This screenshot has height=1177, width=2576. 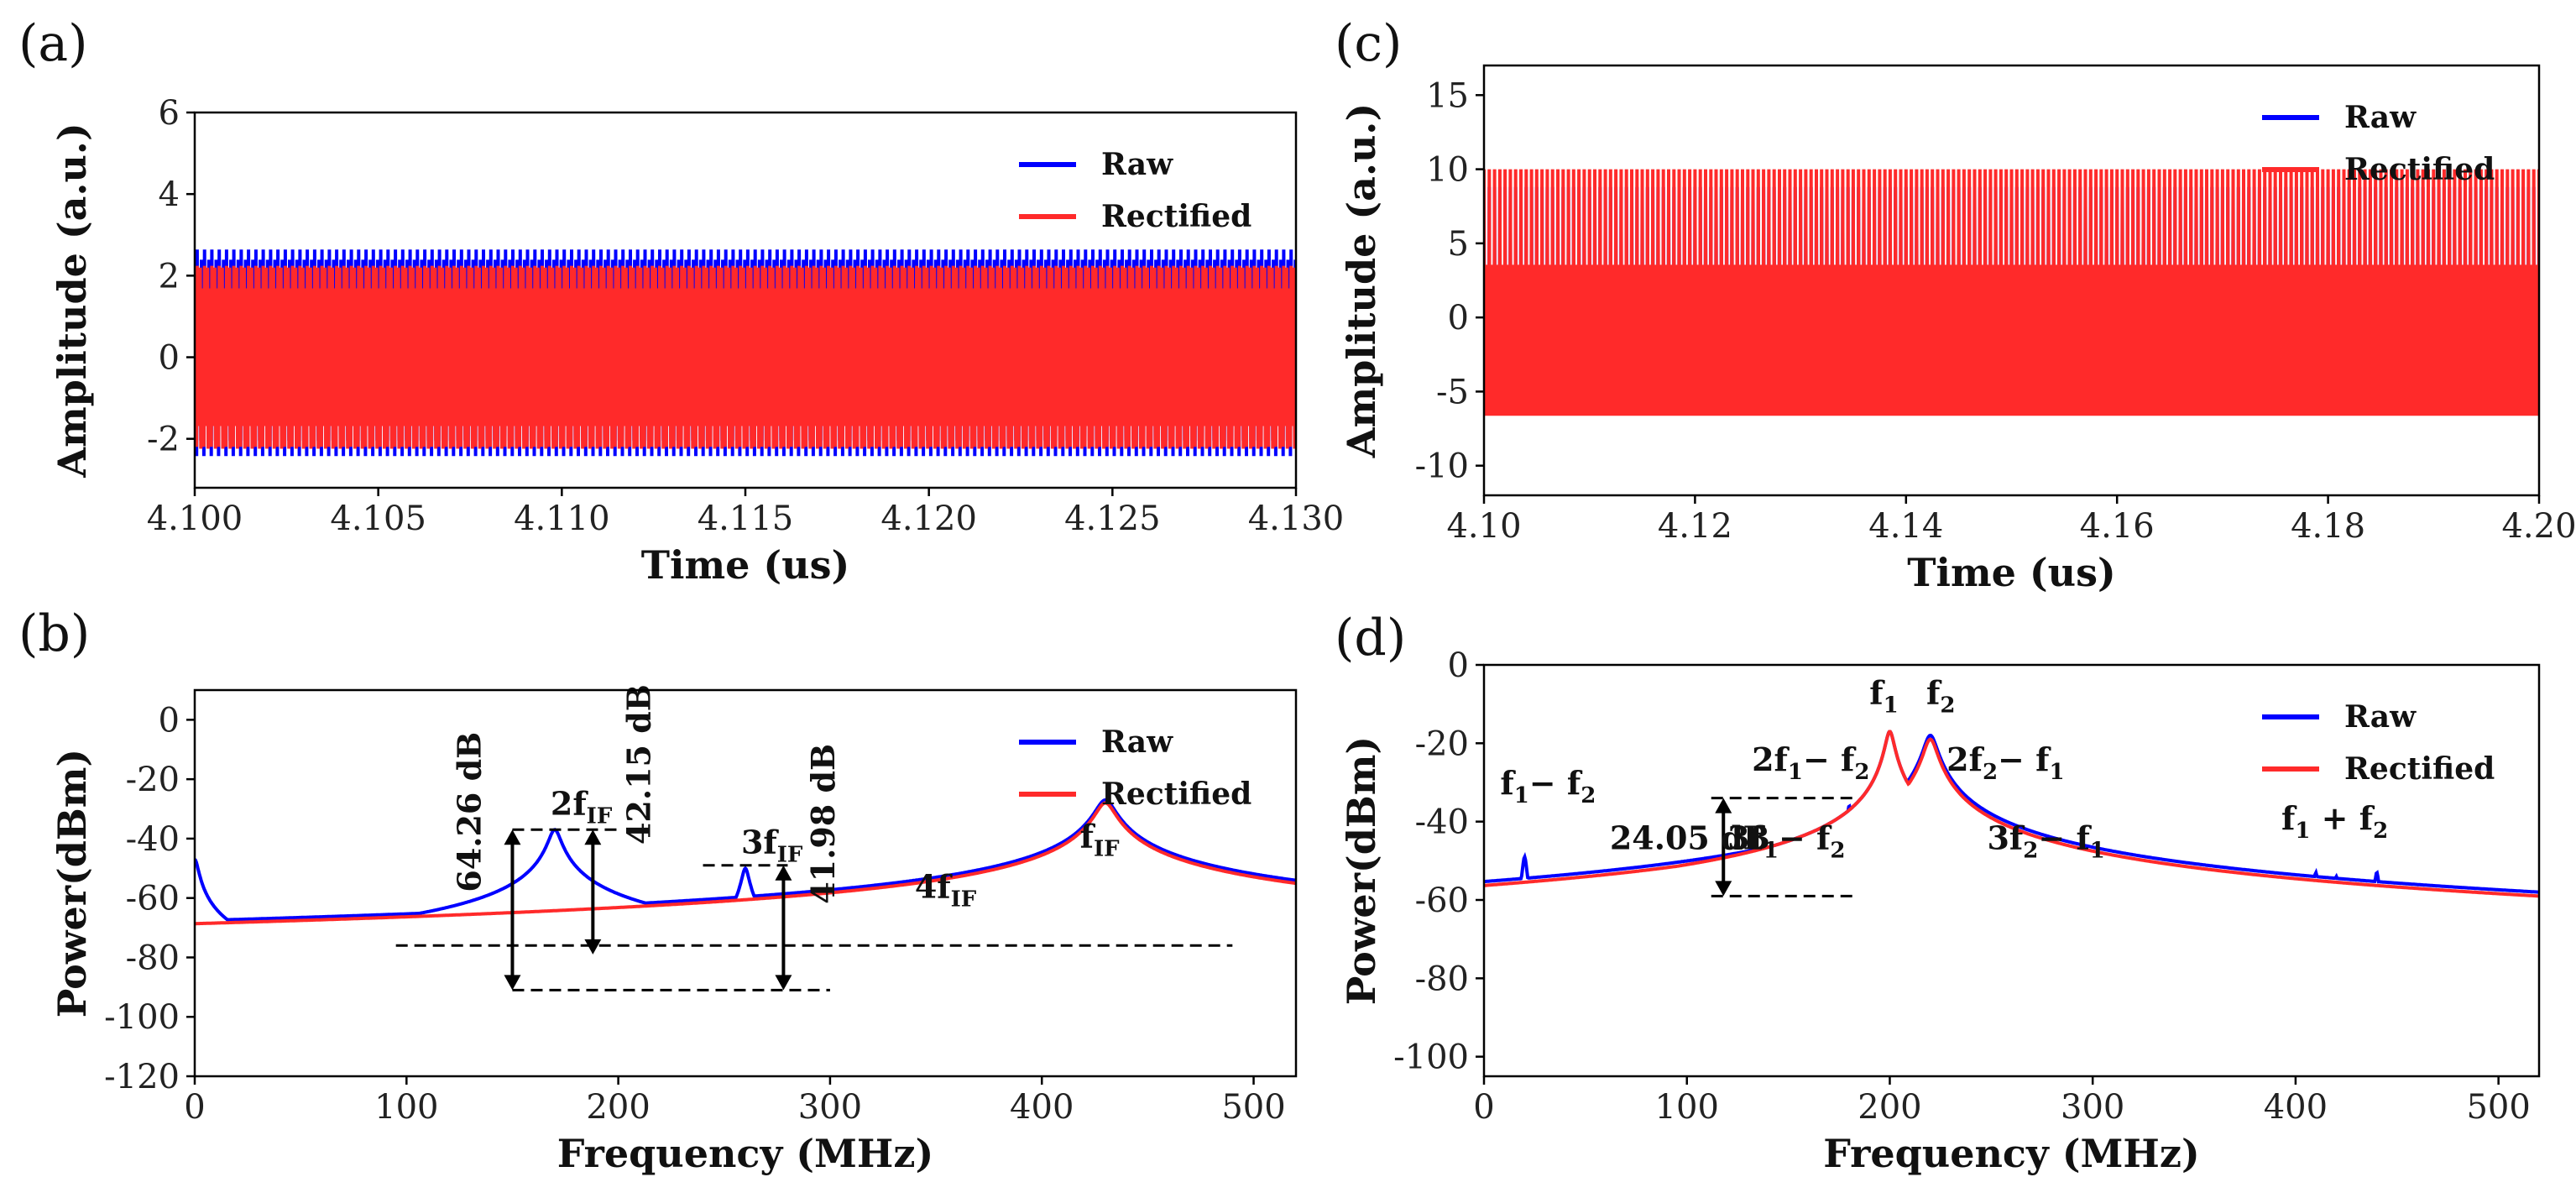 What do you see at coordinates (142, 1017) in the screenshot?
I see `y-tick-label-b-1: -100` at bounding box center [142, 1017].